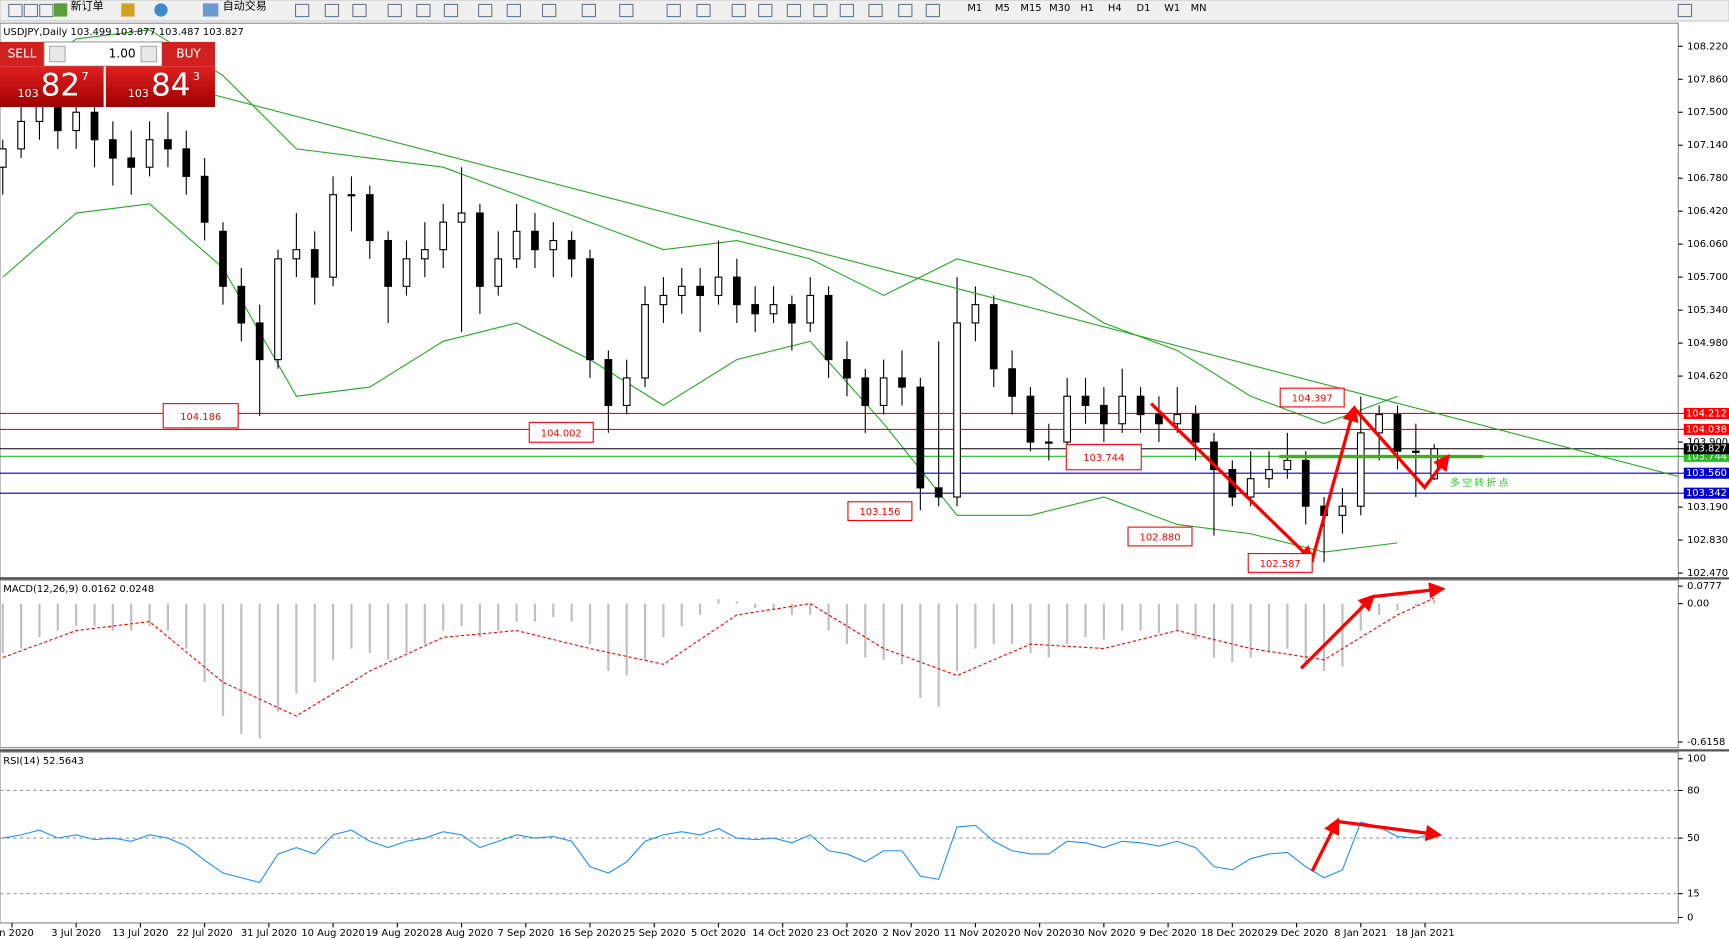 This screenshot has height=939, width=1729. I want to click on price-big: 84, so click(170, 86).